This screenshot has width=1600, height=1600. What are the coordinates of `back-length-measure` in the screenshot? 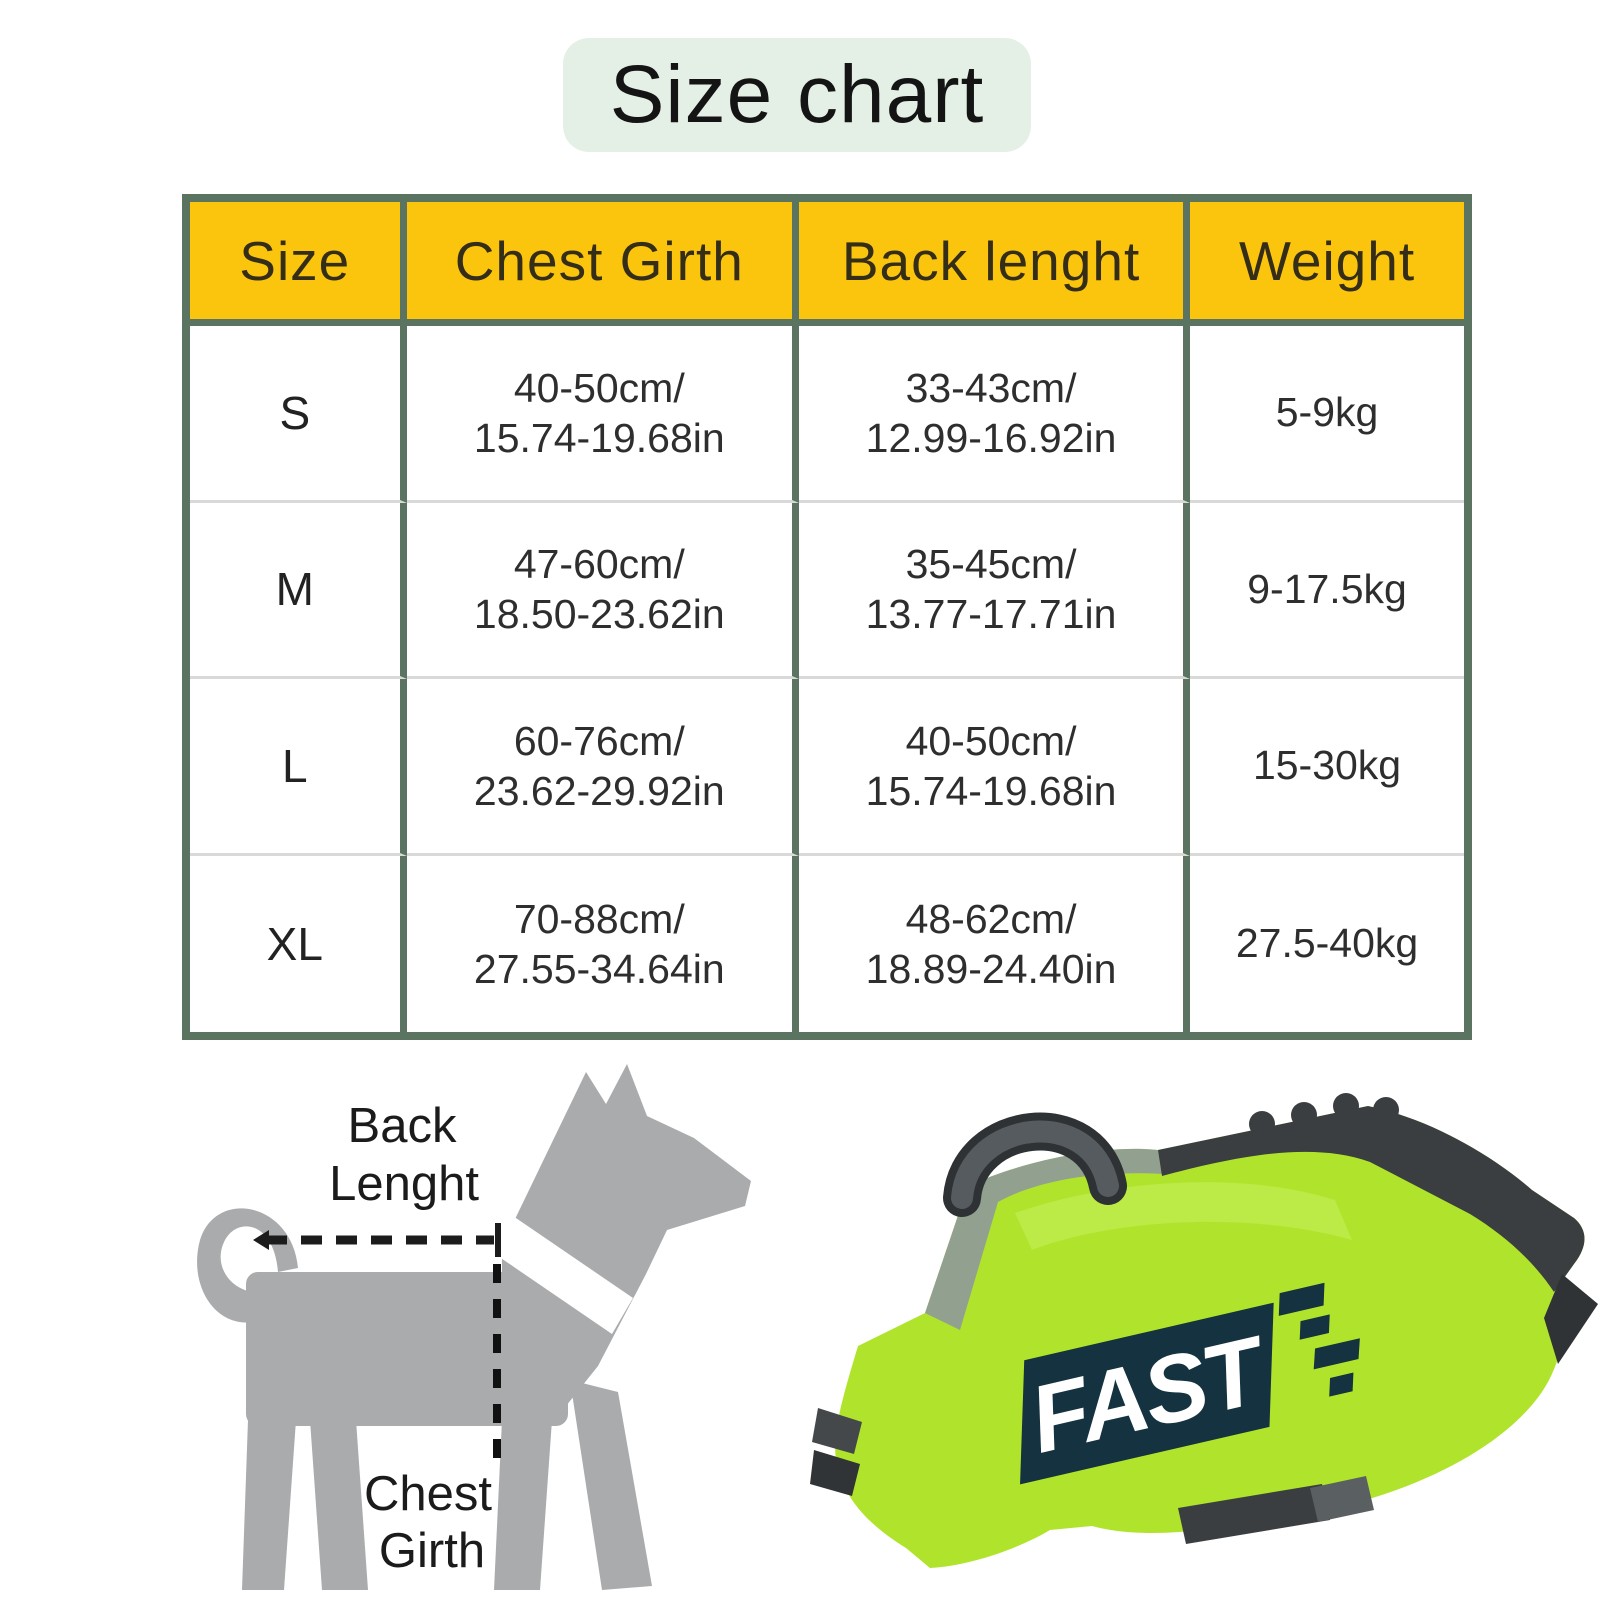 It's located at (377, 1240).